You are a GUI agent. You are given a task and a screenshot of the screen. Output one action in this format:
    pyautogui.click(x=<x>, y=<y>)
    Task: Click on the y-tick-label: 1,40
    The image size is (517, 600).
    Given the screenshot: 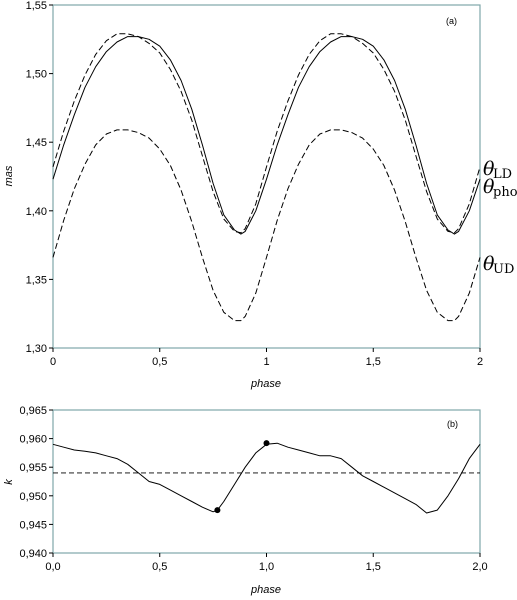 What is the action you would take?
    pyautogui.click(x=36, y=212)
    